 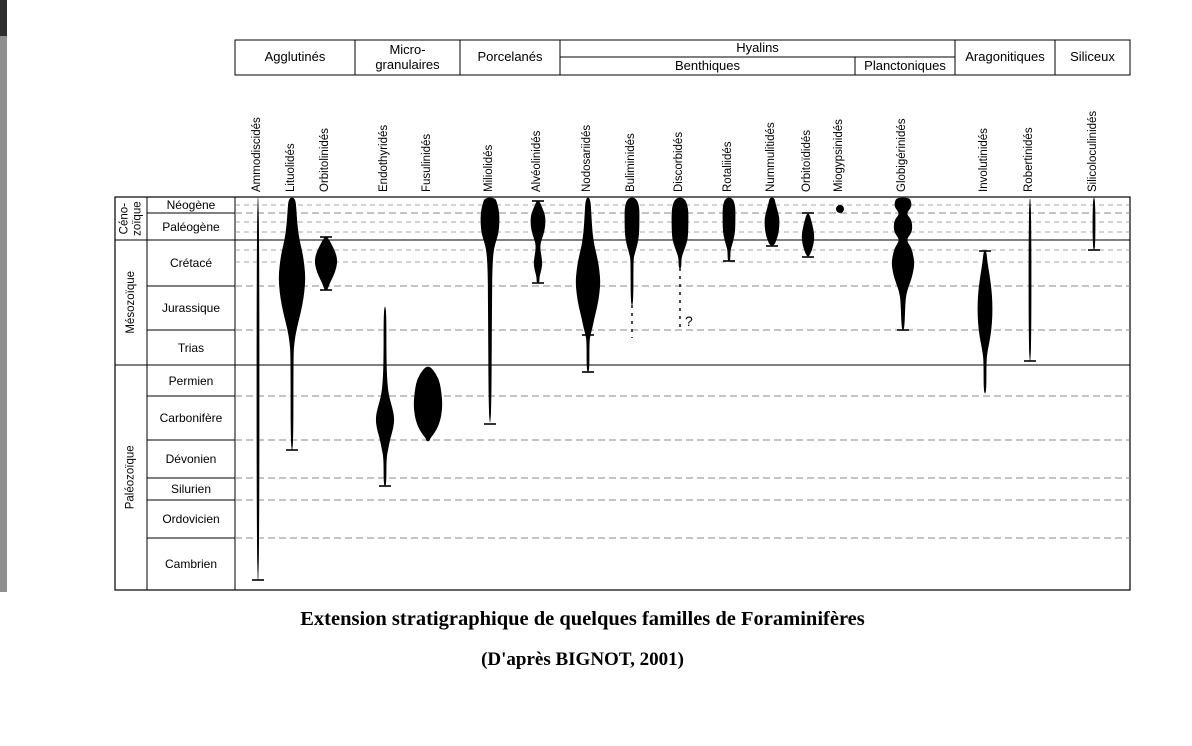 What do you see at coordinates (490, 311) in the screenshot?
I see `spindle-Miliolidés` at bounding box center [490, 311].